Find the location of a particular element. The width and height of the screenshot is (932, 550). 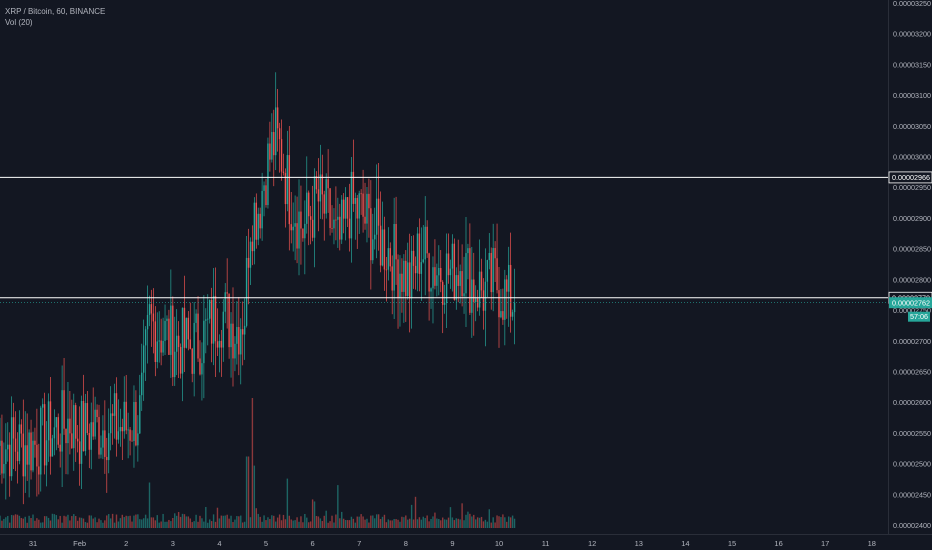

time-tick-label: 13 is located at coordinates (639, 543).